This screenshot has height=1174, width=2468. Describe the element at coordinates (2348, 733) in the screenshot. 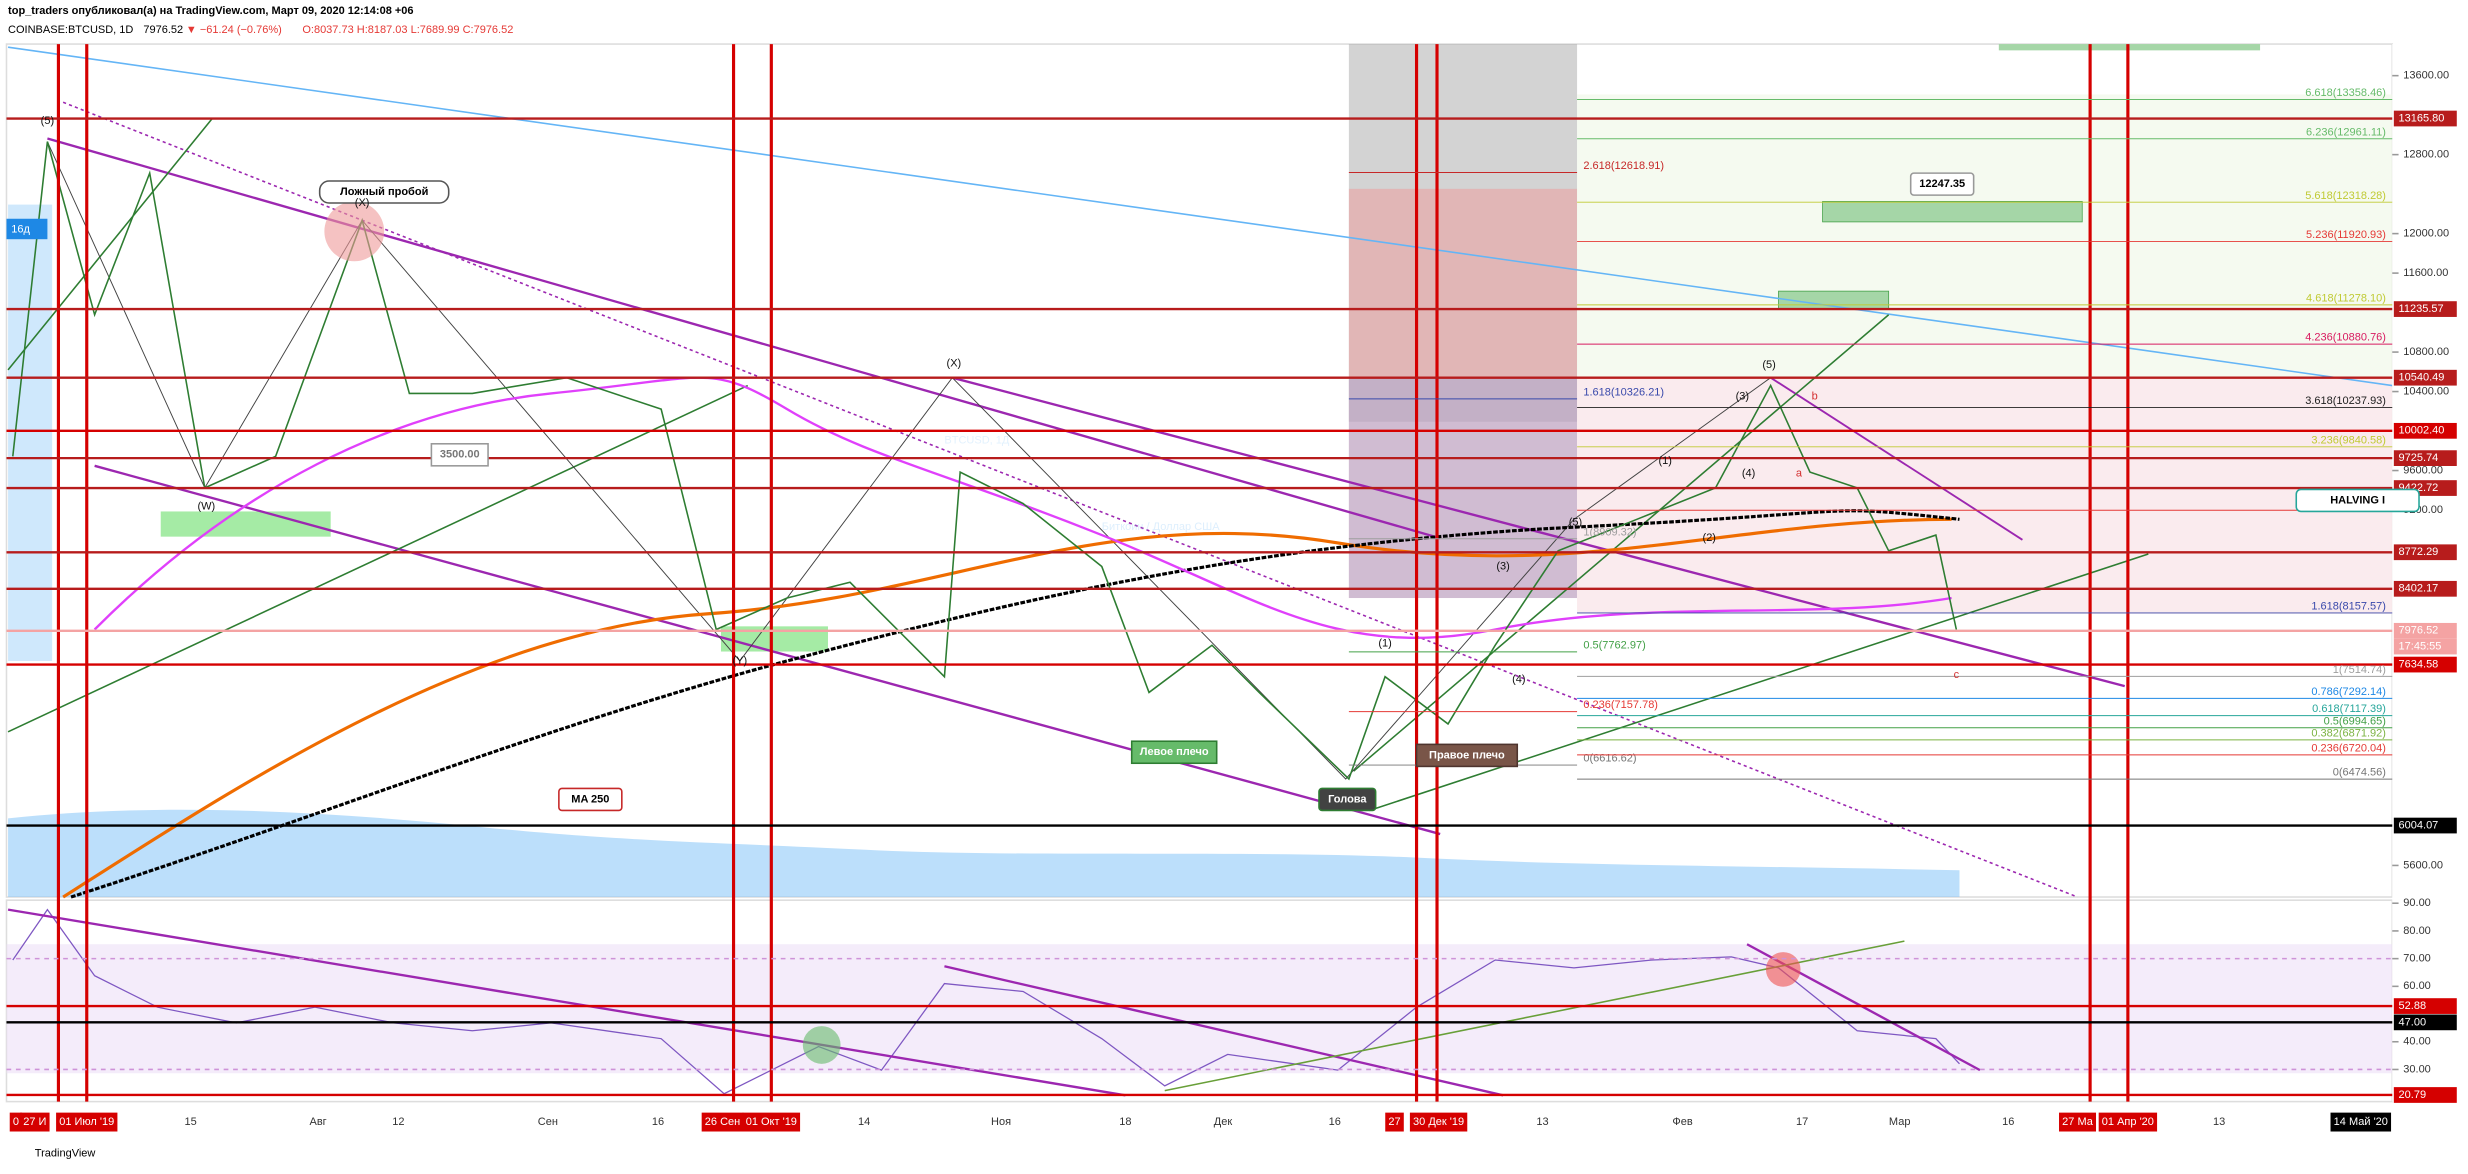

I see `fib-label: 0.382(6871.92)` at that location.